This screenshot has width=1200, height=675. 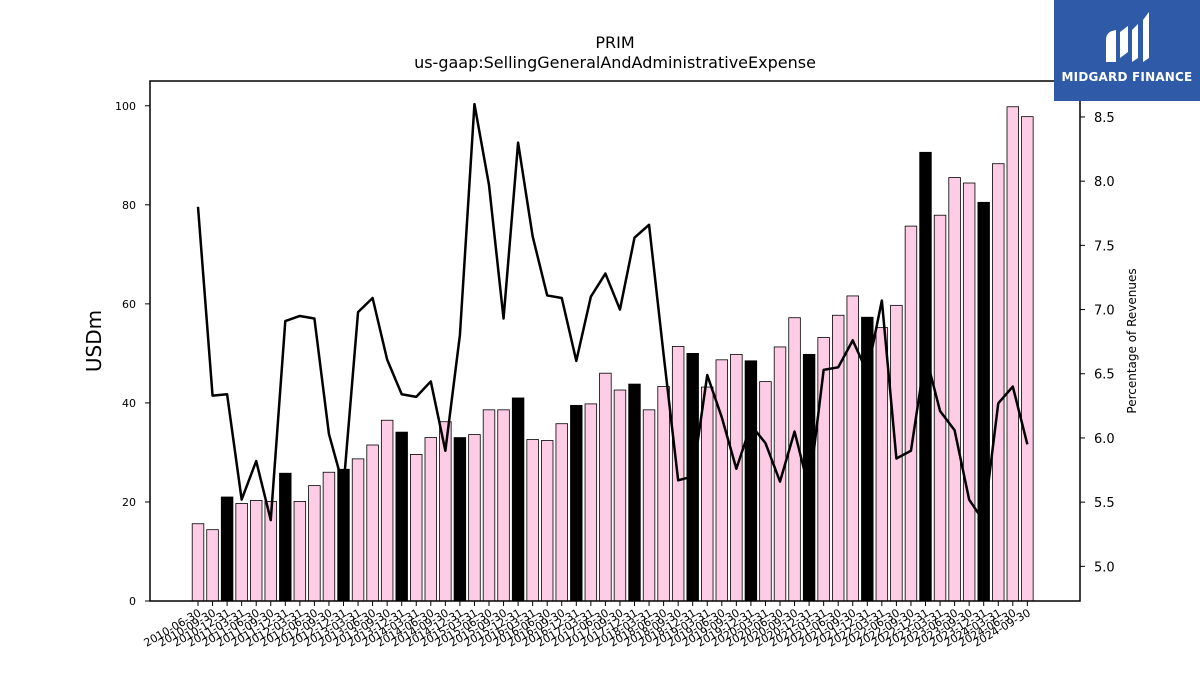 What do you see at coordinates (1104, 503) in the screenshot?
I see `y2-tick-label: 5.5` at bounding box center [1104, 503].